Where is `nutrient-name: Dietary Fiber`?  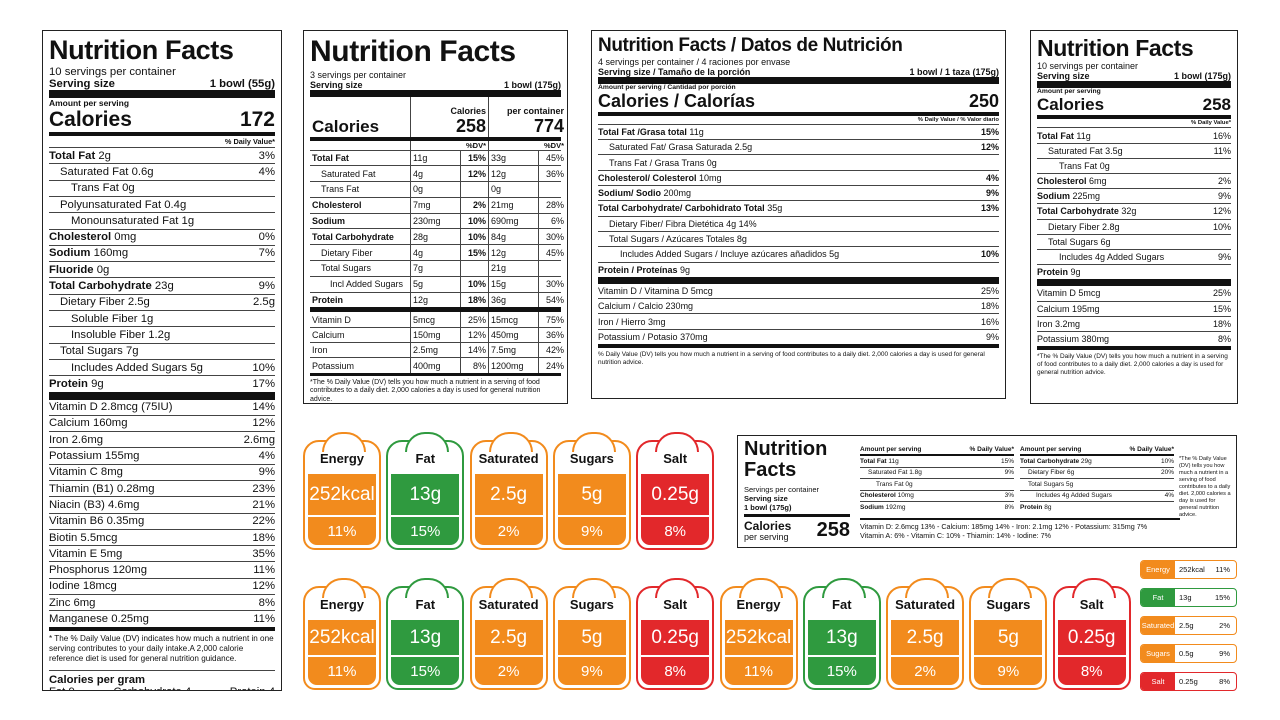 nutrient-name: Dietary Fiber is located at coordinates (92, 302).